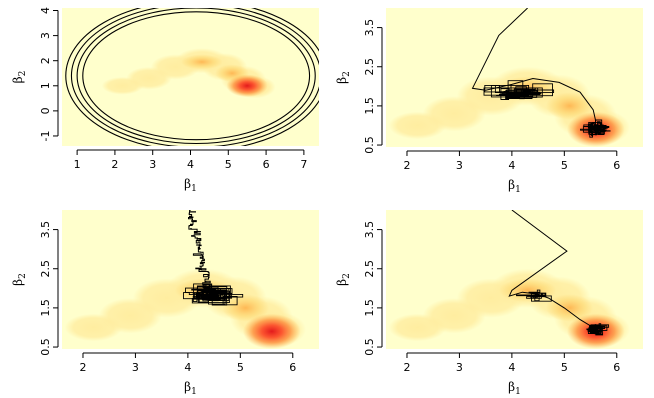 This screenshot has width=654, height=398. Describe the element at coordinates (45, 110) in the screenshot. I see `y-tick-label: 0` at that location.